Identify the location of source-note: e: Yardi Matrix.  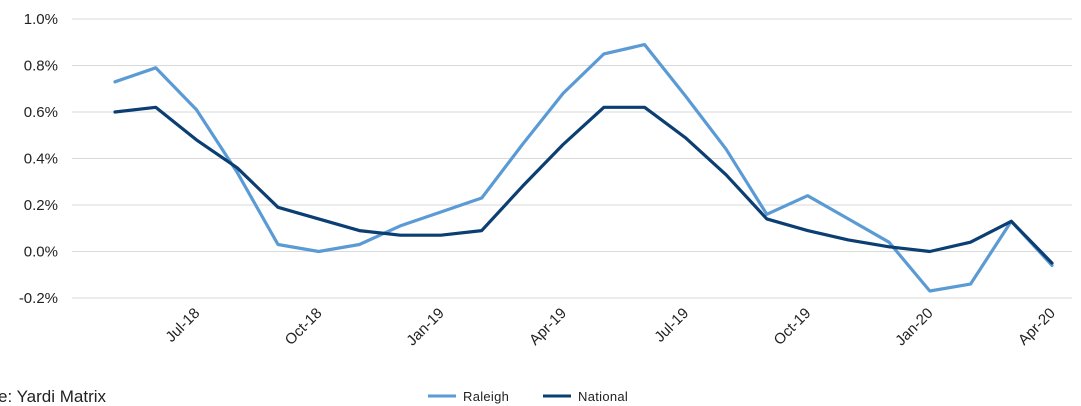
(53, 396).